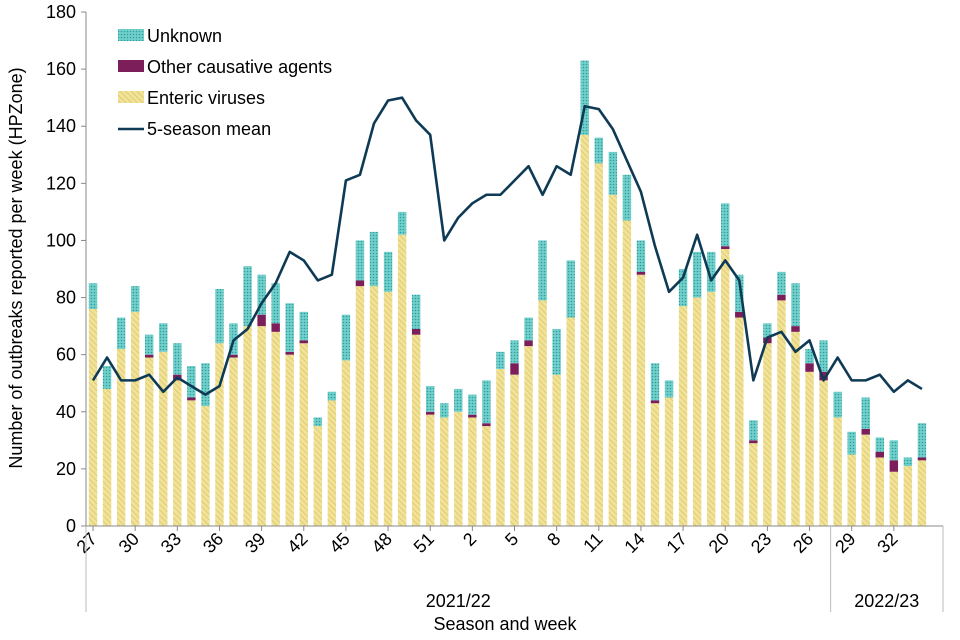 This screenshot has width=960, height=640. What do you see at coordinates (634, 543) in the screenshot?
I see `x-tick-label: 14` at bounding box center [634, 543].